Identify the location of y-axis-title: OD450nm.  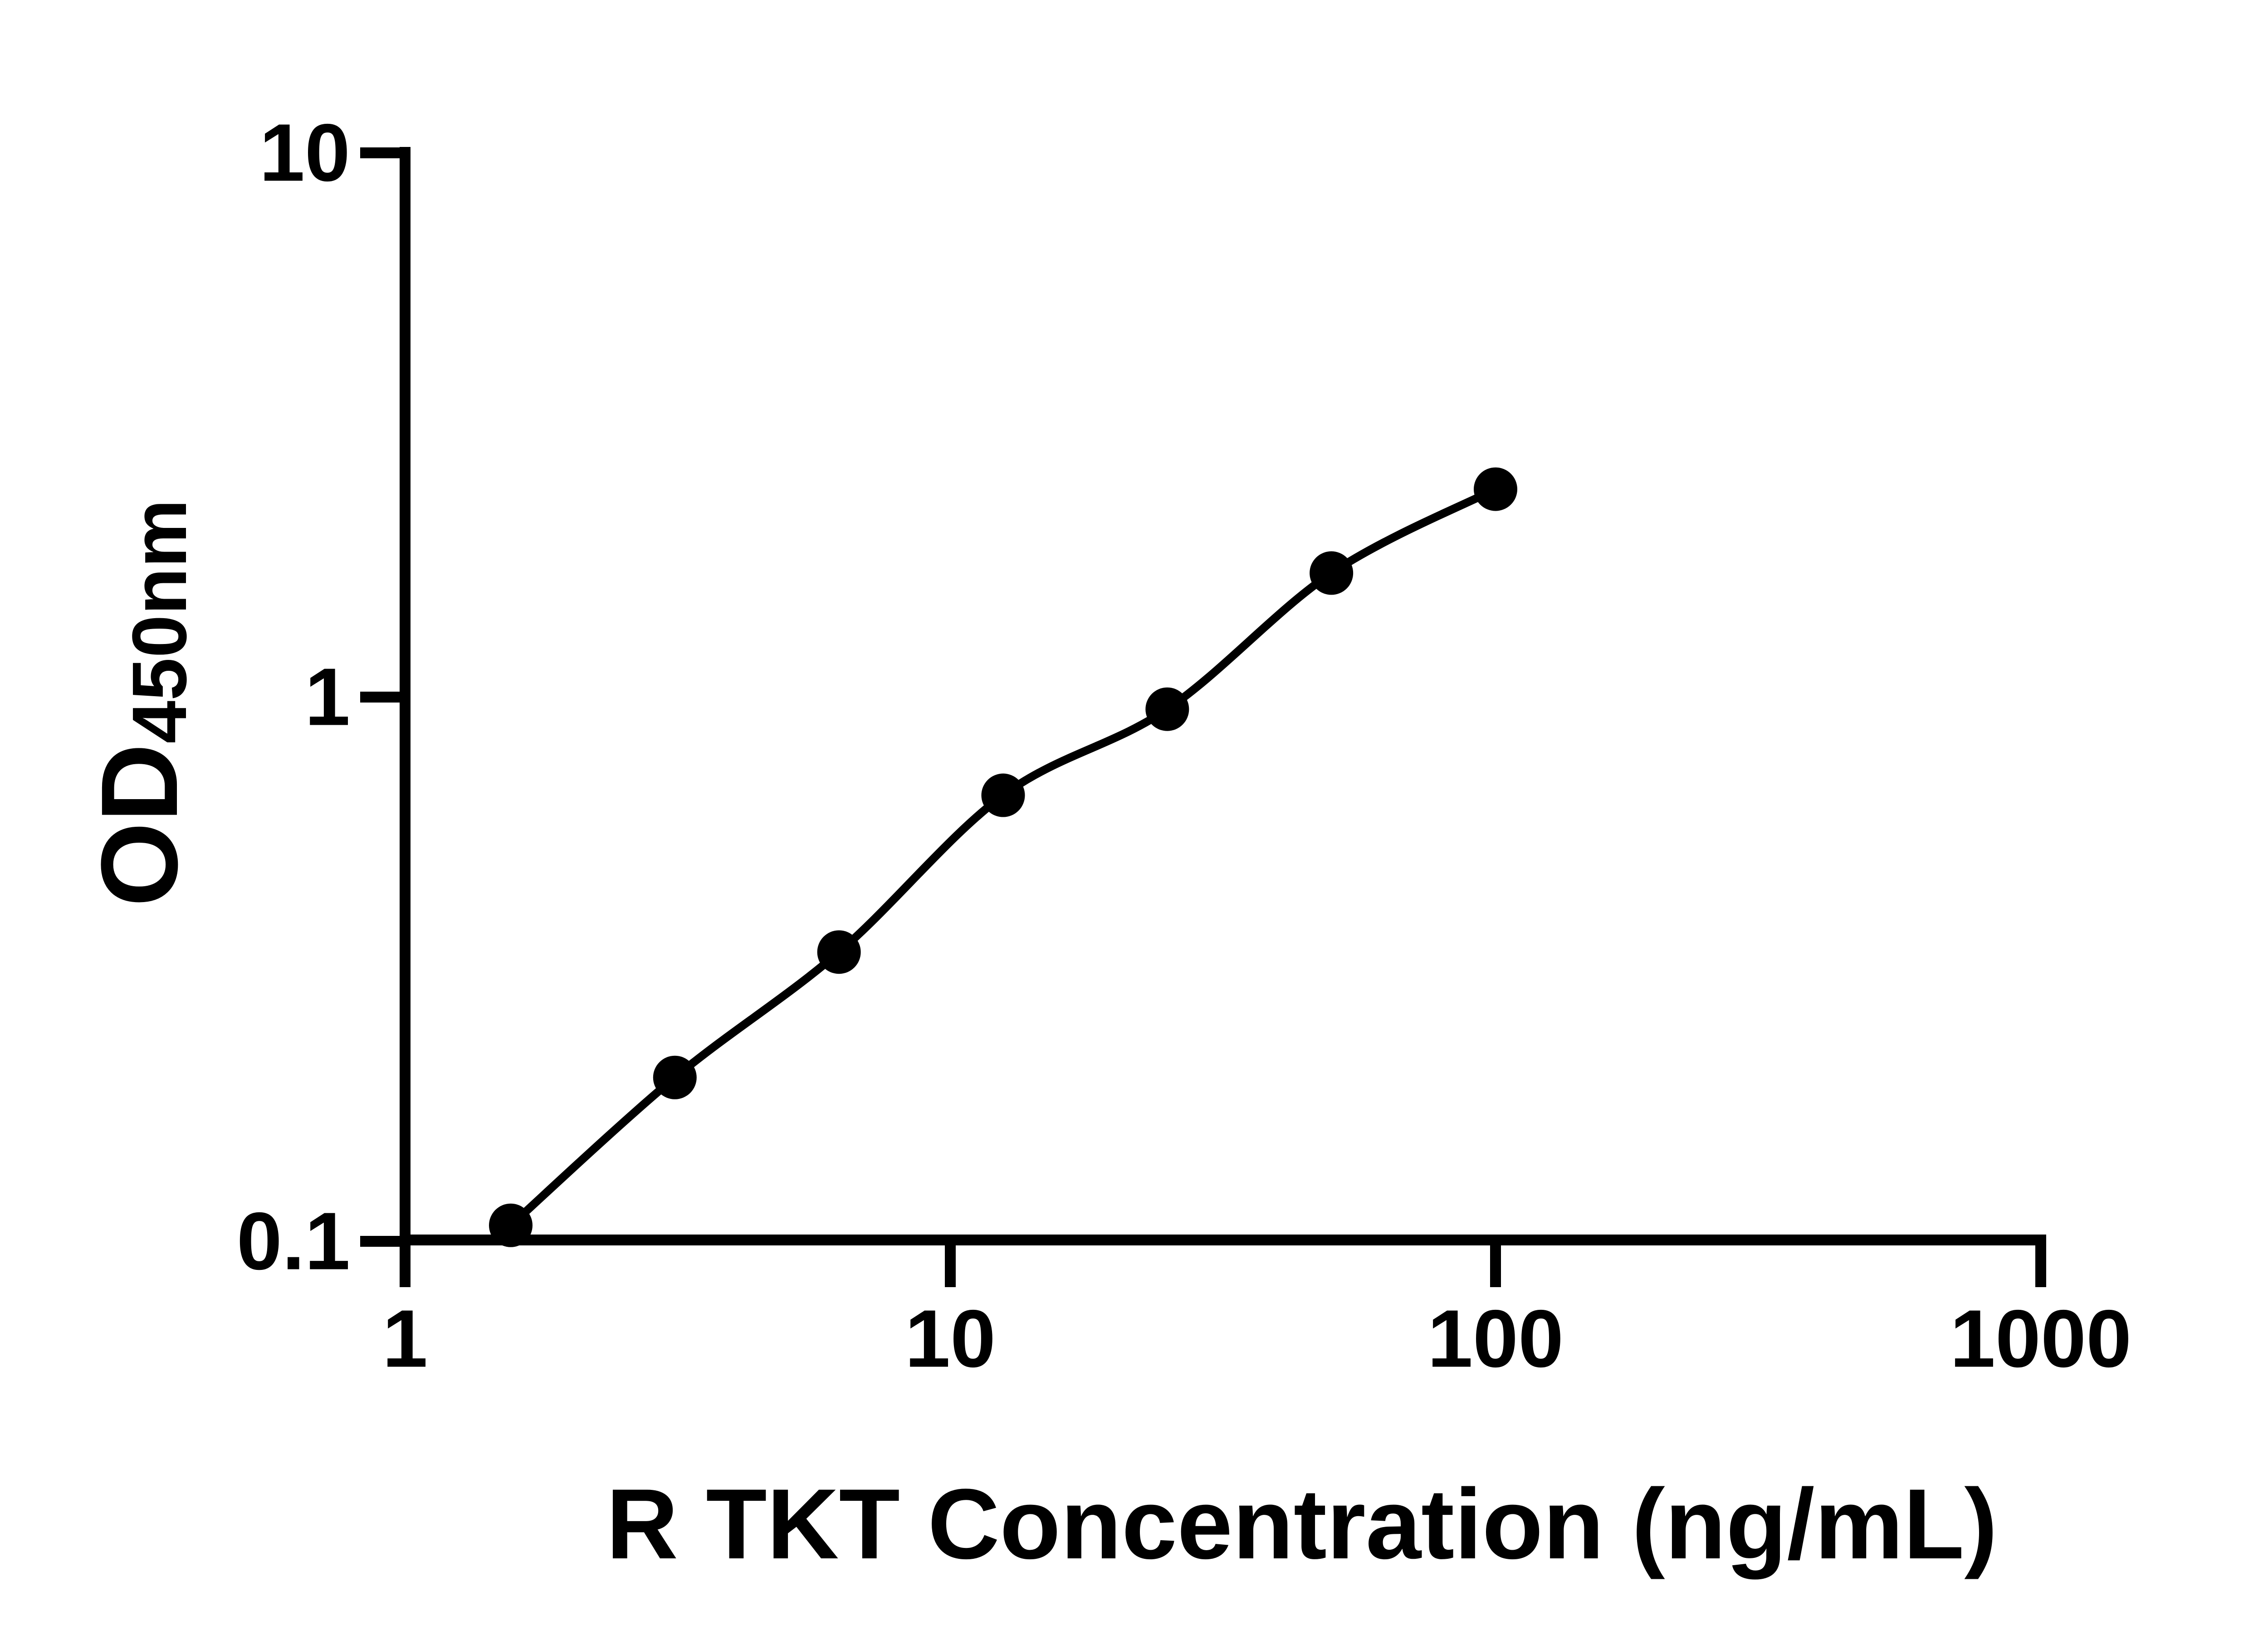
(140, 703).